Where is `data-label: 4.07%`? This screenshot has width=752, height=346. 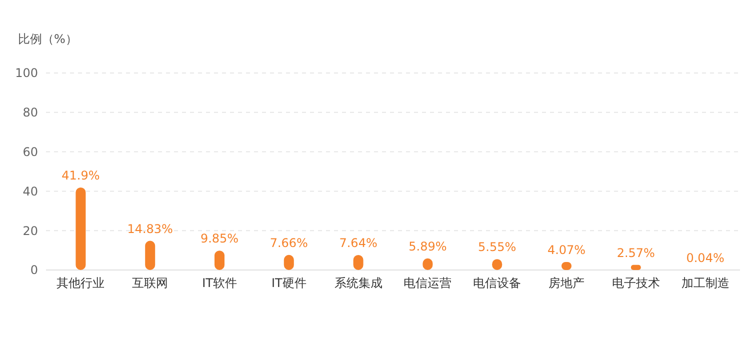
data-label: 4.07% is located at coordinates (566, 249).